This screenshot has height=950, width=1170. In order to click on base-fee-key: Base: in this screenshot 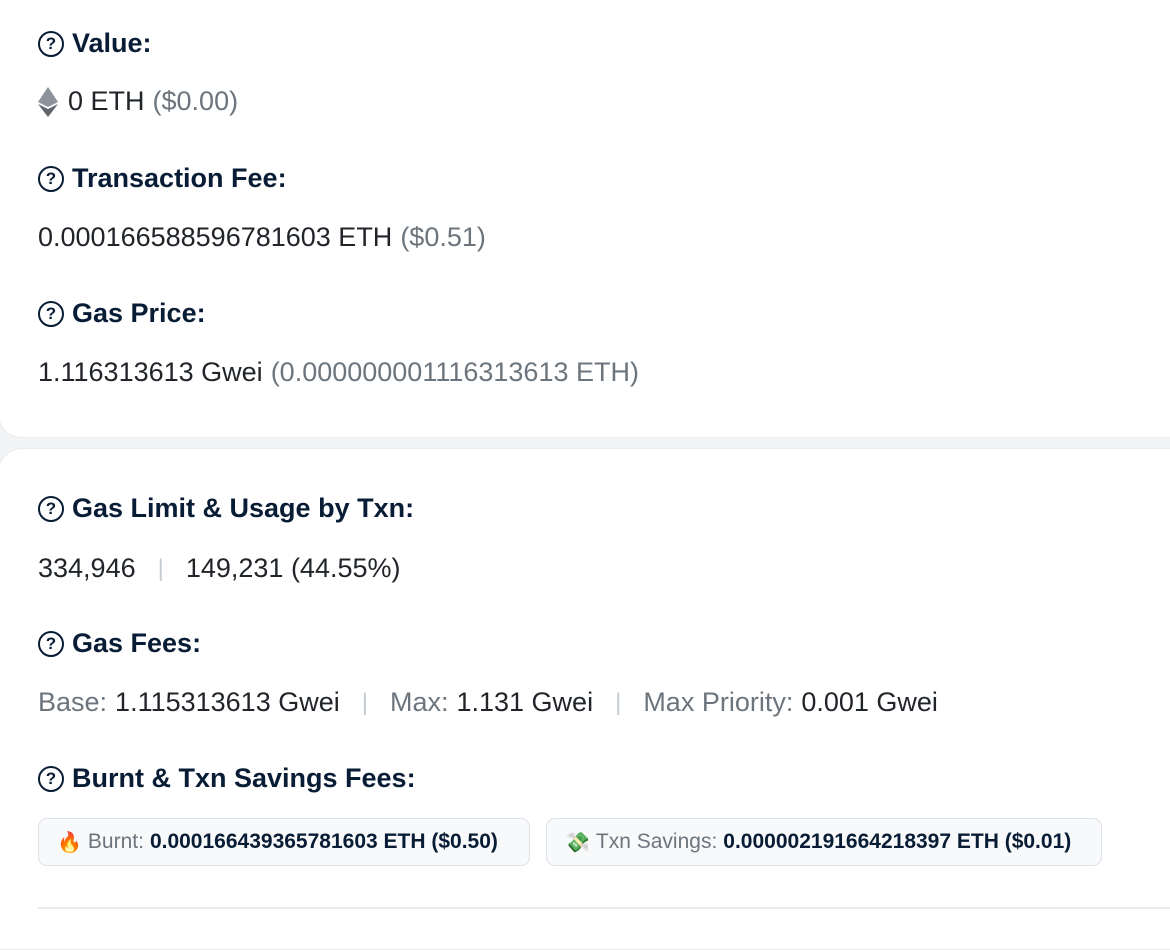, I will do `click(73, 702)`.